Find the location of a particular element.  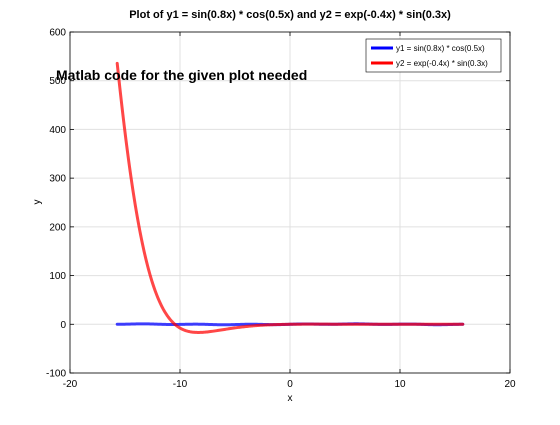

y-tick-label: -100 is located at coordinates (56, 374).